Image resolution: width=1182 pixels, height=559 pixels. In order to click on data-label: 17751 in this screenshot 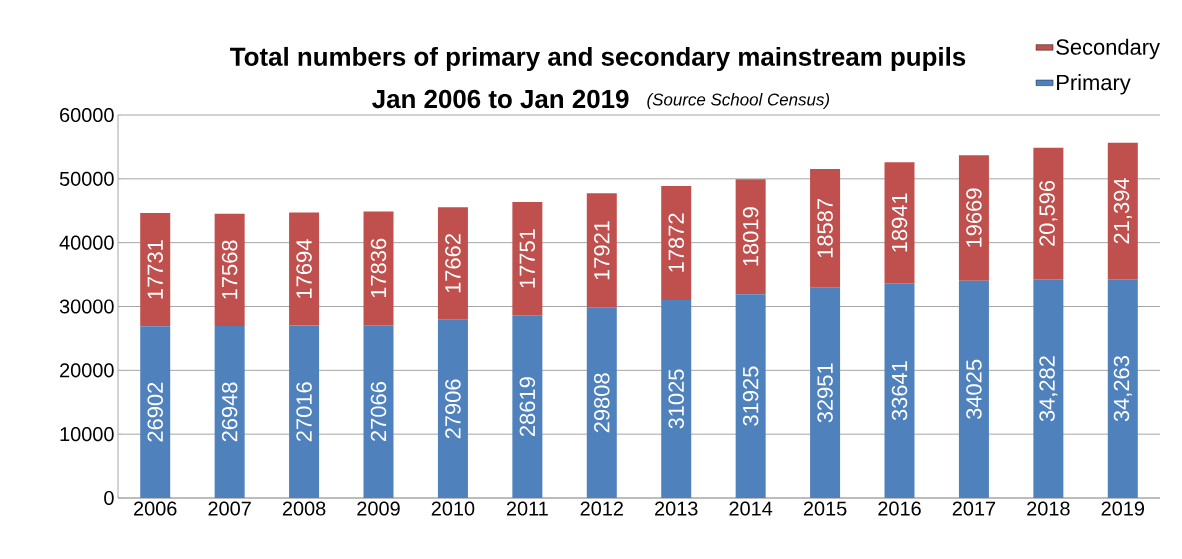, I will do `click(527, 258)`.